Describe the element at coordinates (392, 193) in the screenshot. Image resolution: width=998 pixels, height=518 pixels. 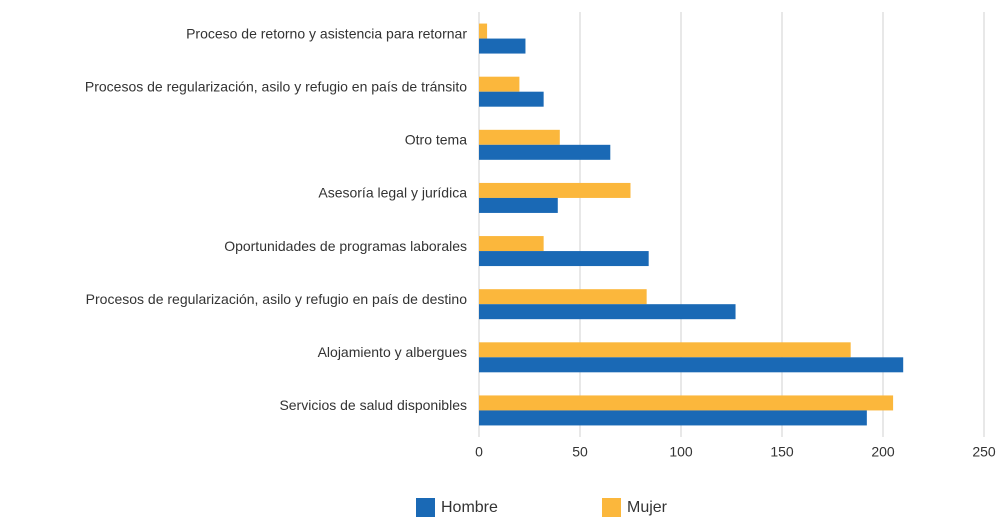
I see `y-tick-label: Asesoría legal y jurídica` at that location.